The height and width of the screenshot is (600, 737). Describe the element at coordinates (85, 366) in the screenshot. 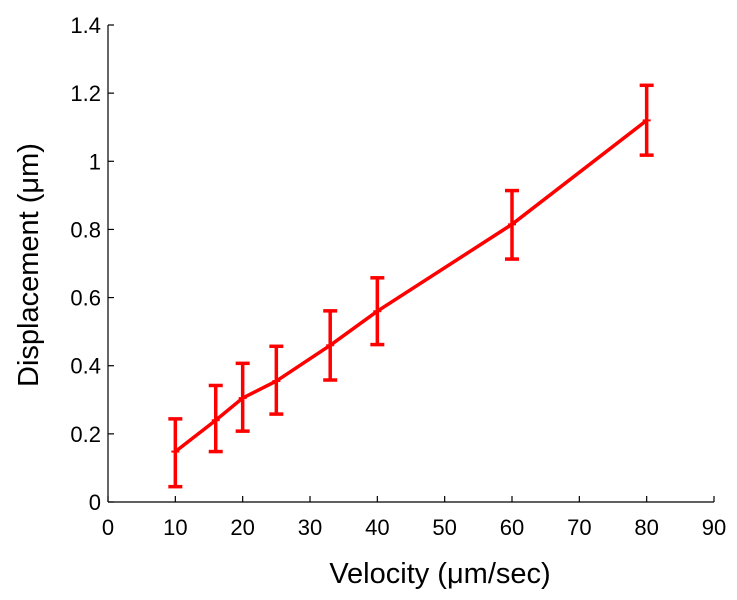

I see `y-tick-label: 0.4` at that location.